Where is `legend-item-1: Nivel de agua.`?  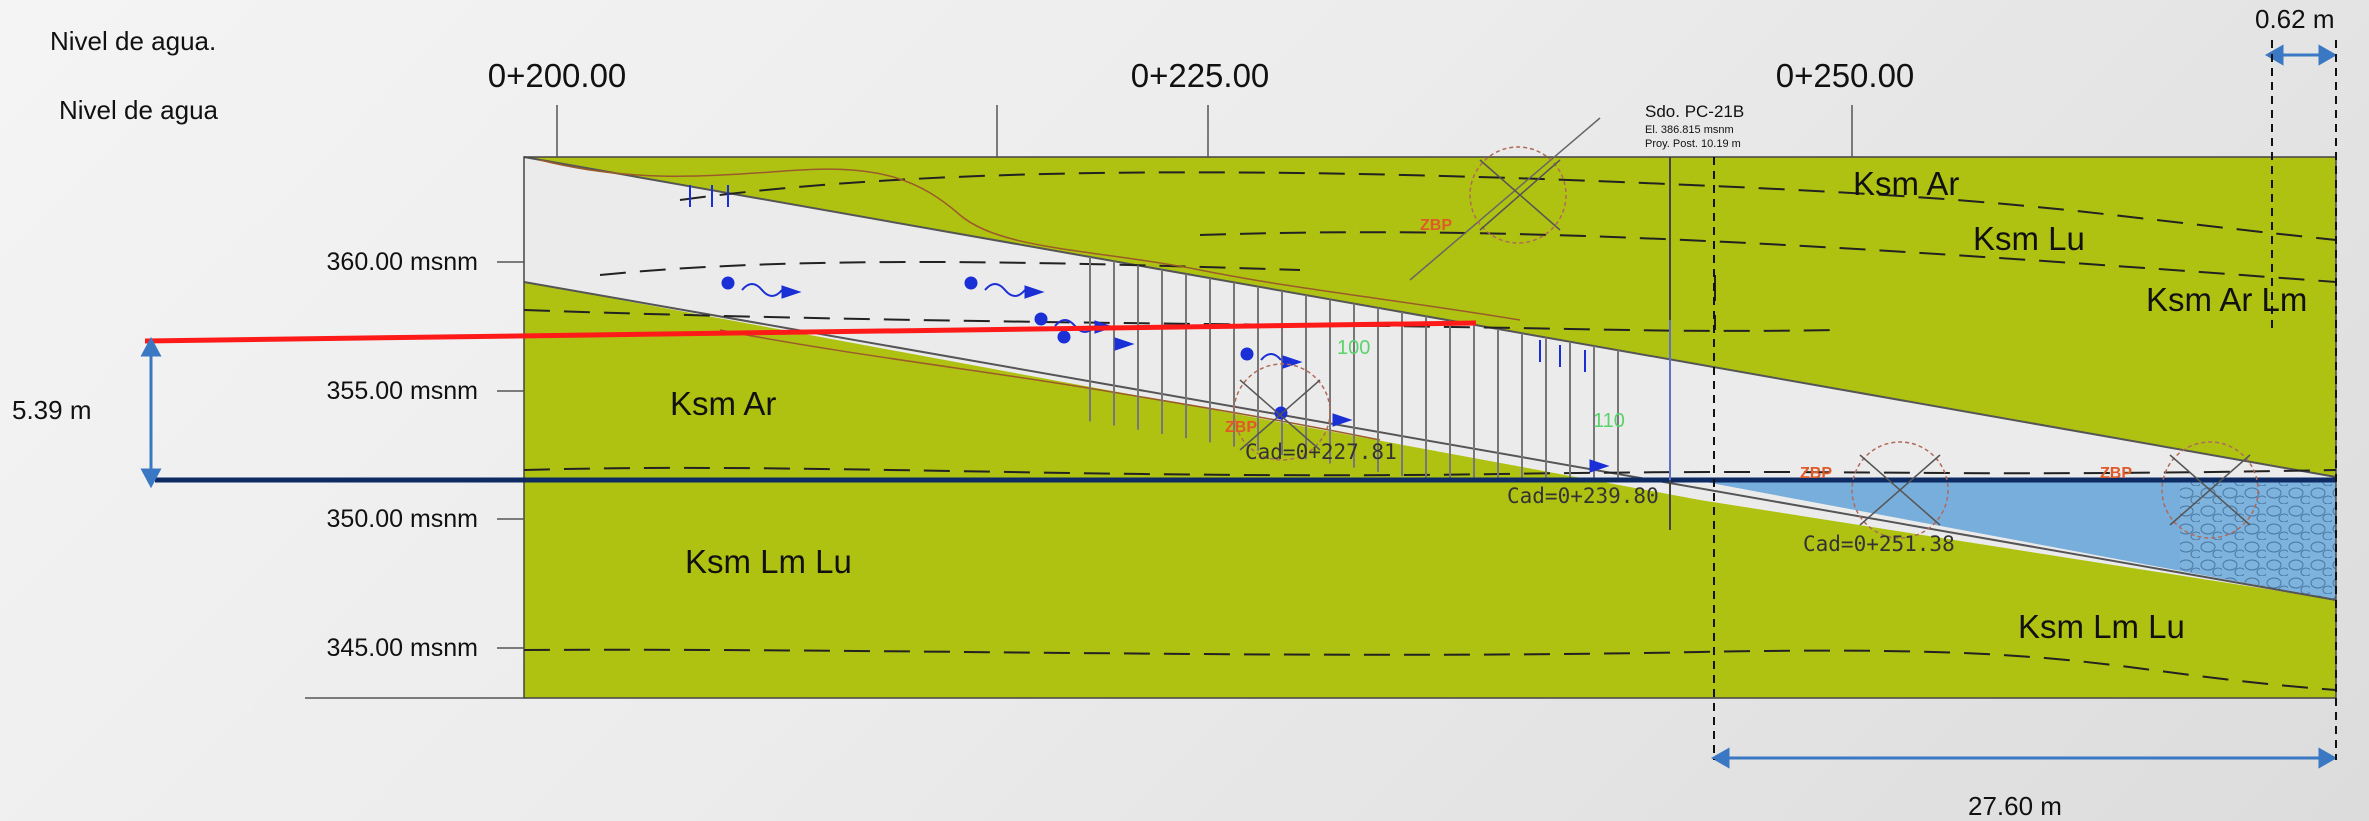 legend-item-1: Nivel de agua. is located at coordinates (133, 41).